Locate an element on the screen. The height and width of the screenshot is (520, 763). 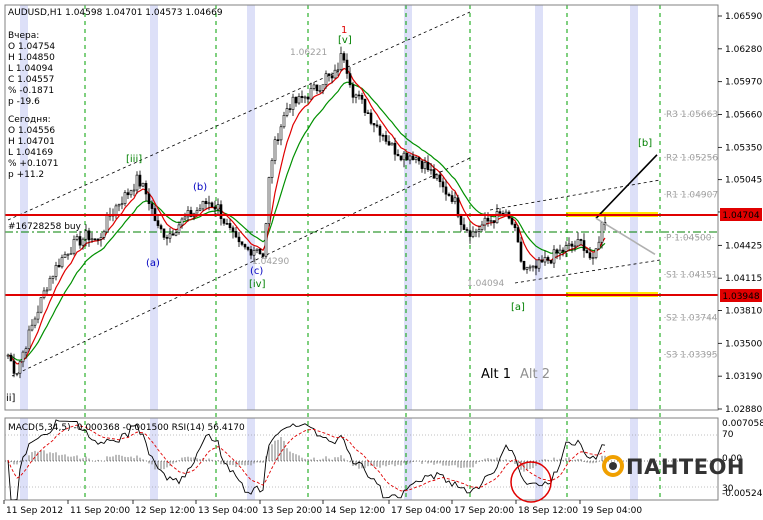
time-label-2: 12 Sep 12:00 is located at coordinates (165, 511).